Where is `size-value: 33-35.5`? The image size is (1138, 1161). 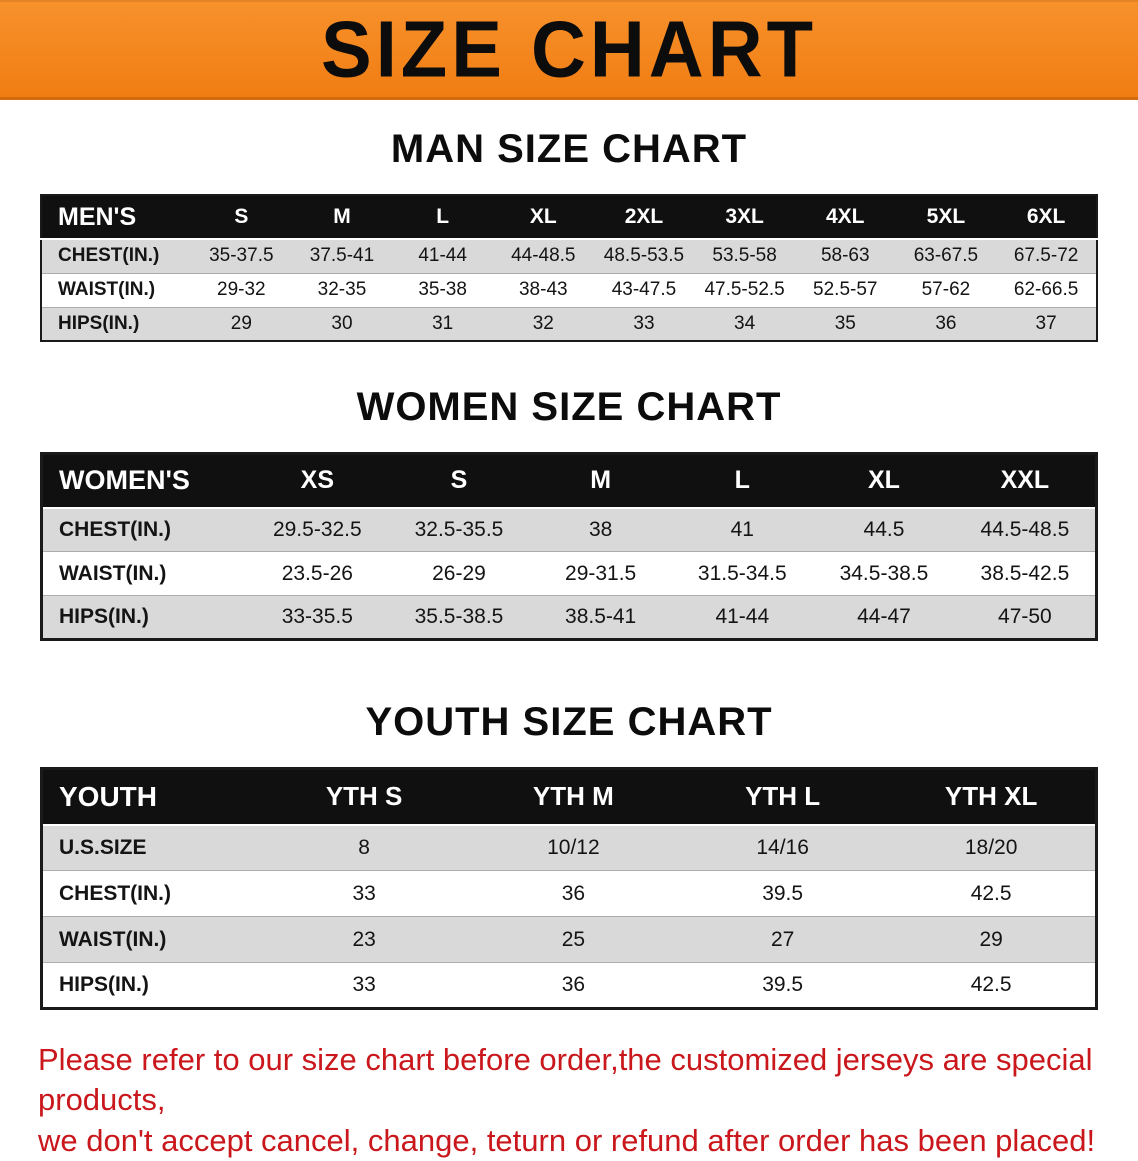 size-value: 33-35.5 is located at coordinates (317, 616).